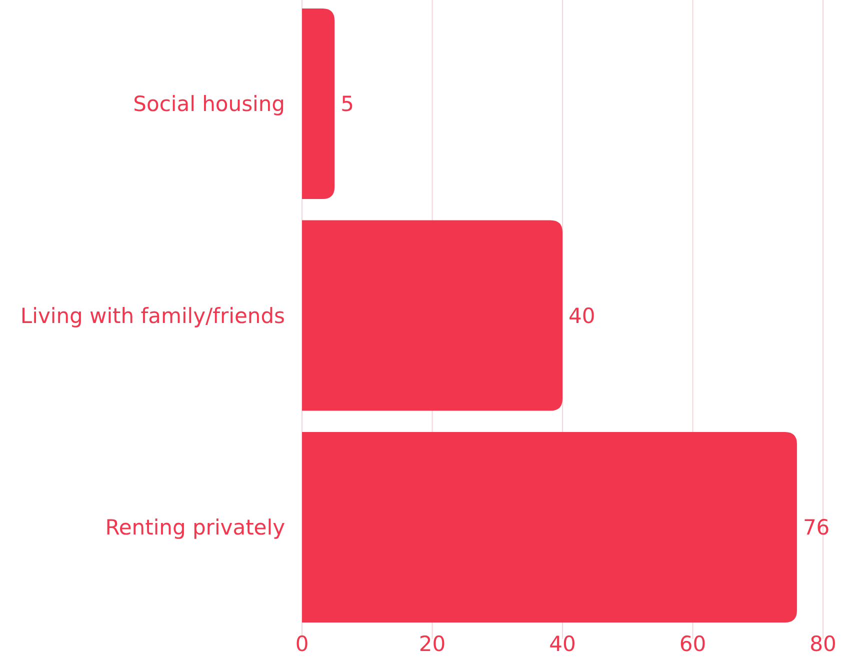  Describe the element at coordinates (347, 104) in the screenshot. I see `data-label: 5` at that location.